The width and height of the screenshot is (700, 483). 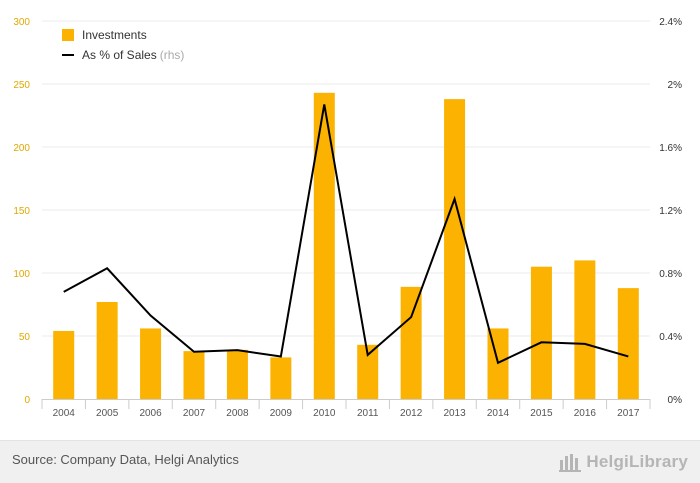 I want to click on bar-2013, so click(x=455, y=249).